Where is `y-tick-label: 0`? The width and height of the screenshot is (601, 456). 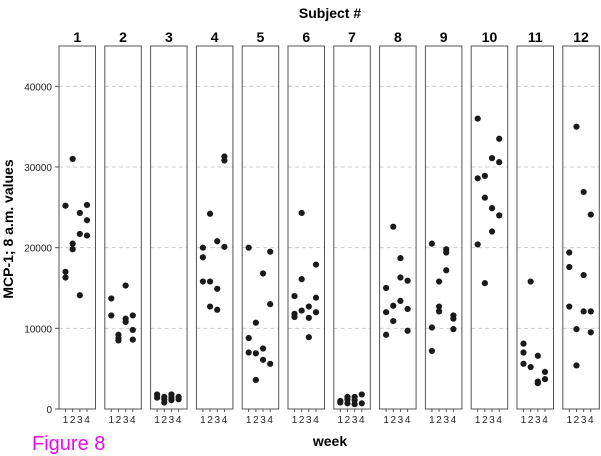
y-tick-label: 0 is located at coordinates (49, 410).